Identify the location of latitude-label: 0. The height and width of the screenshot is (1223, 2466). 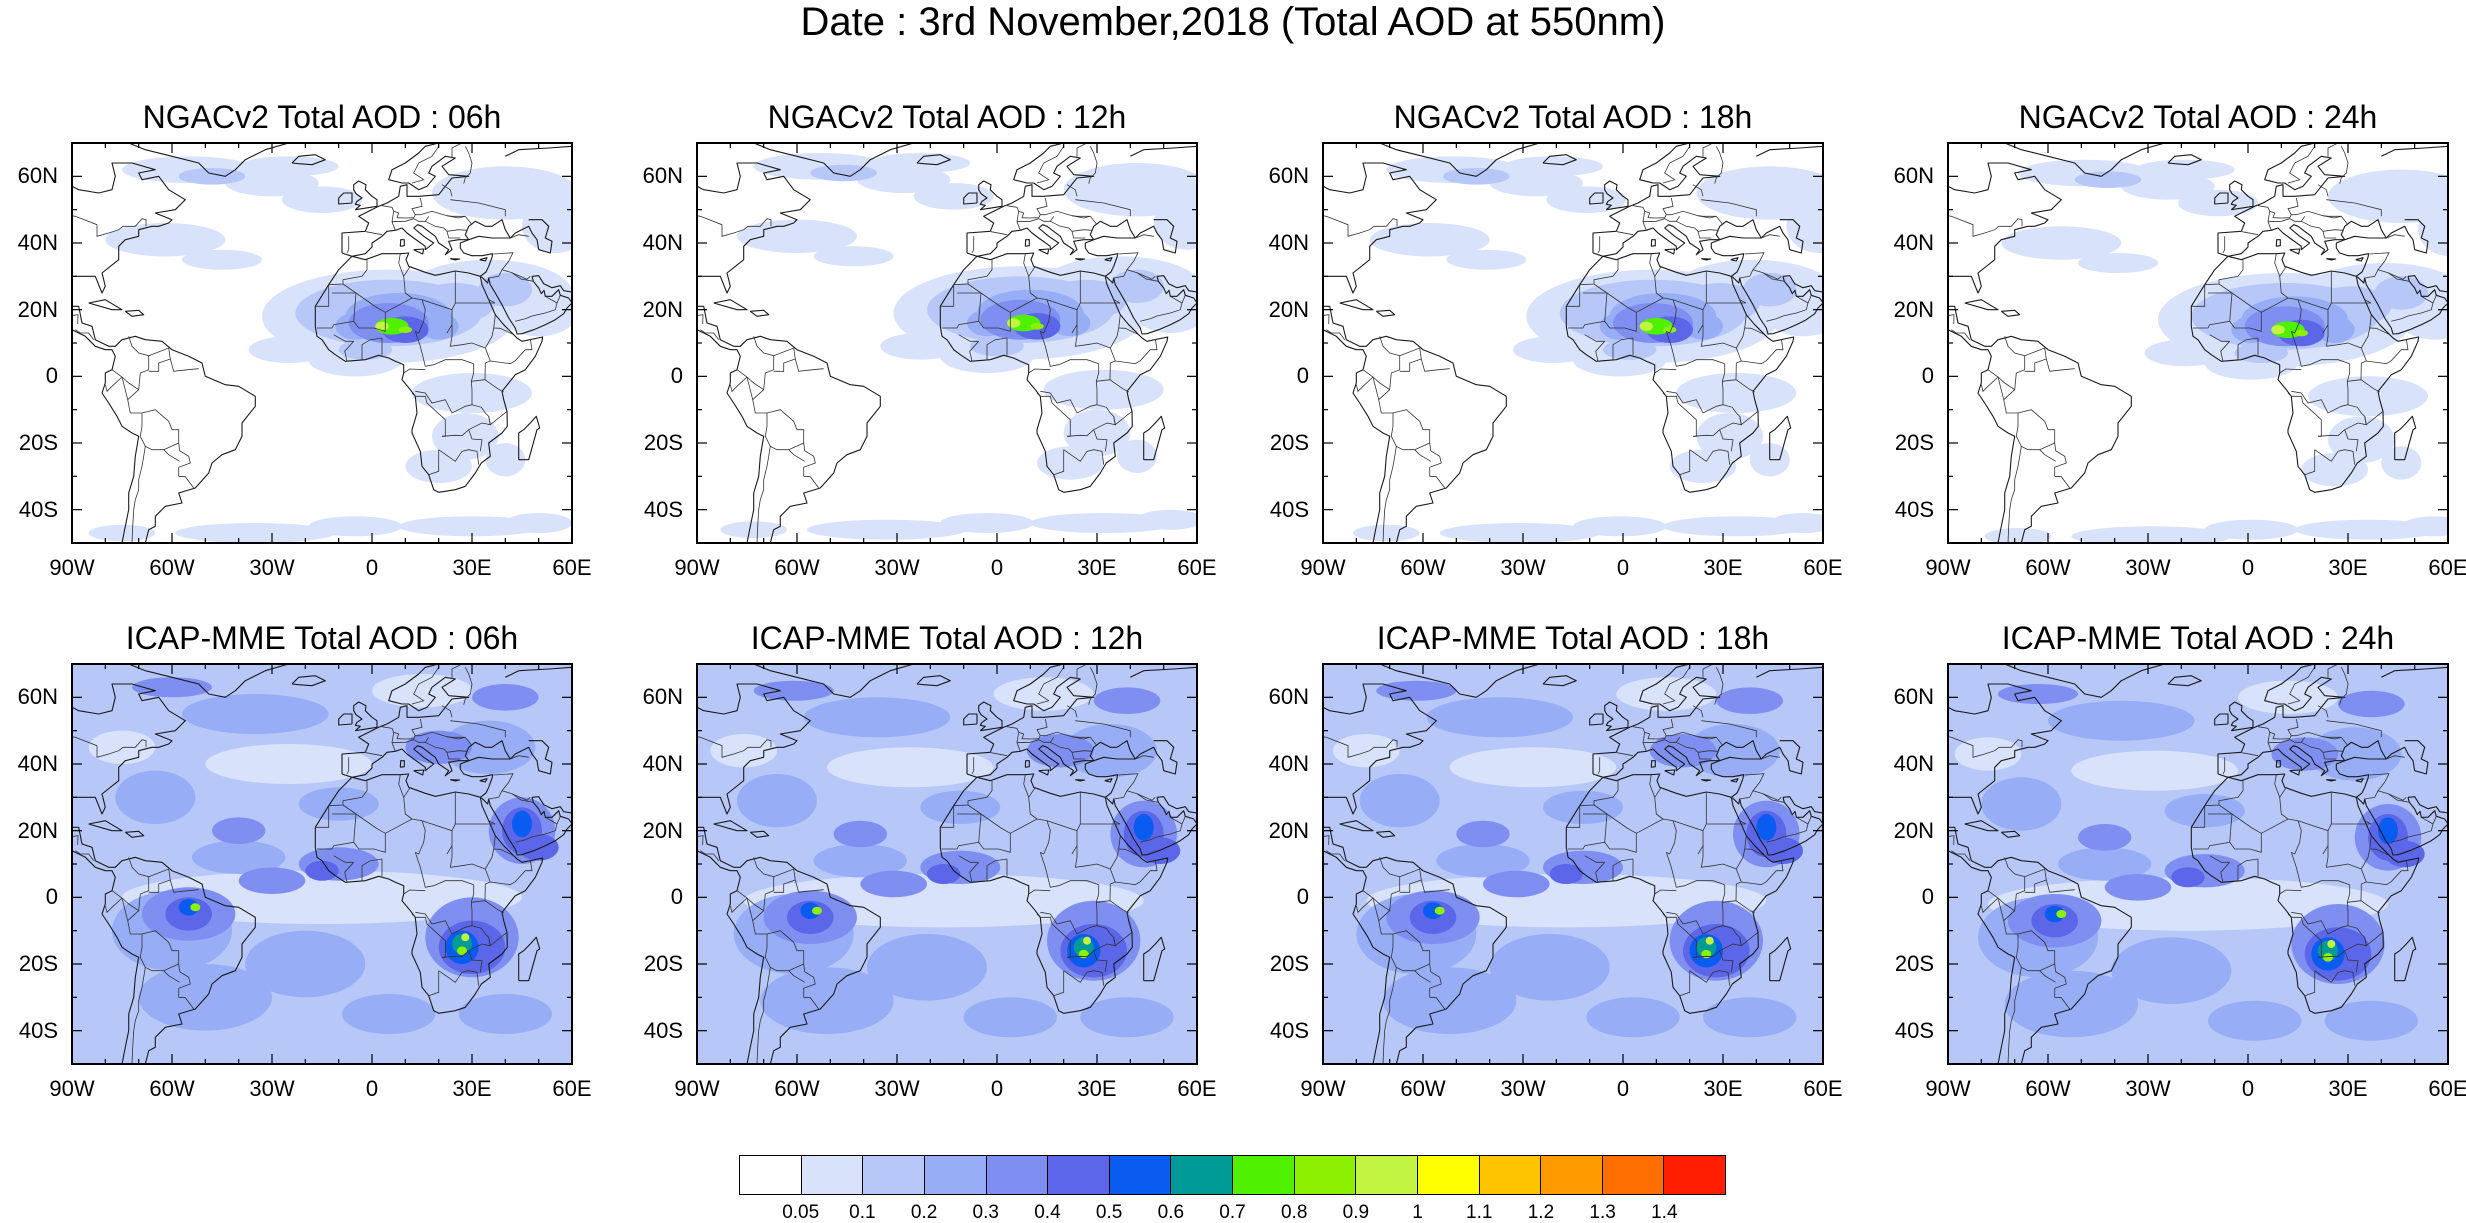
(1927, 897).